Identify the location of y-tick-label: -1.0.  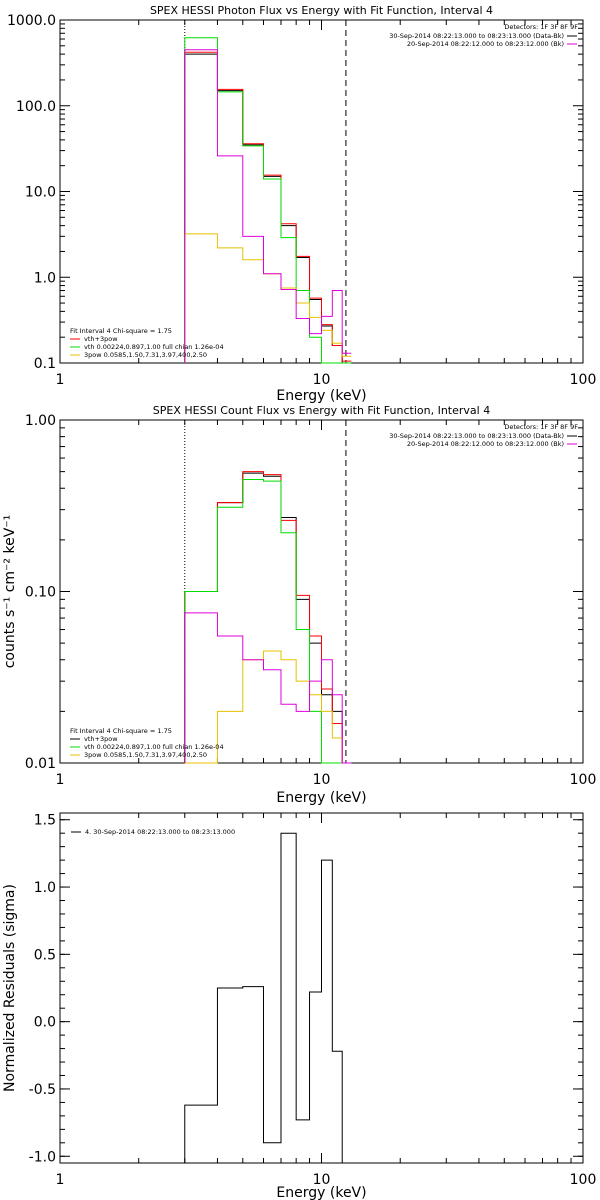
(42, 1157).